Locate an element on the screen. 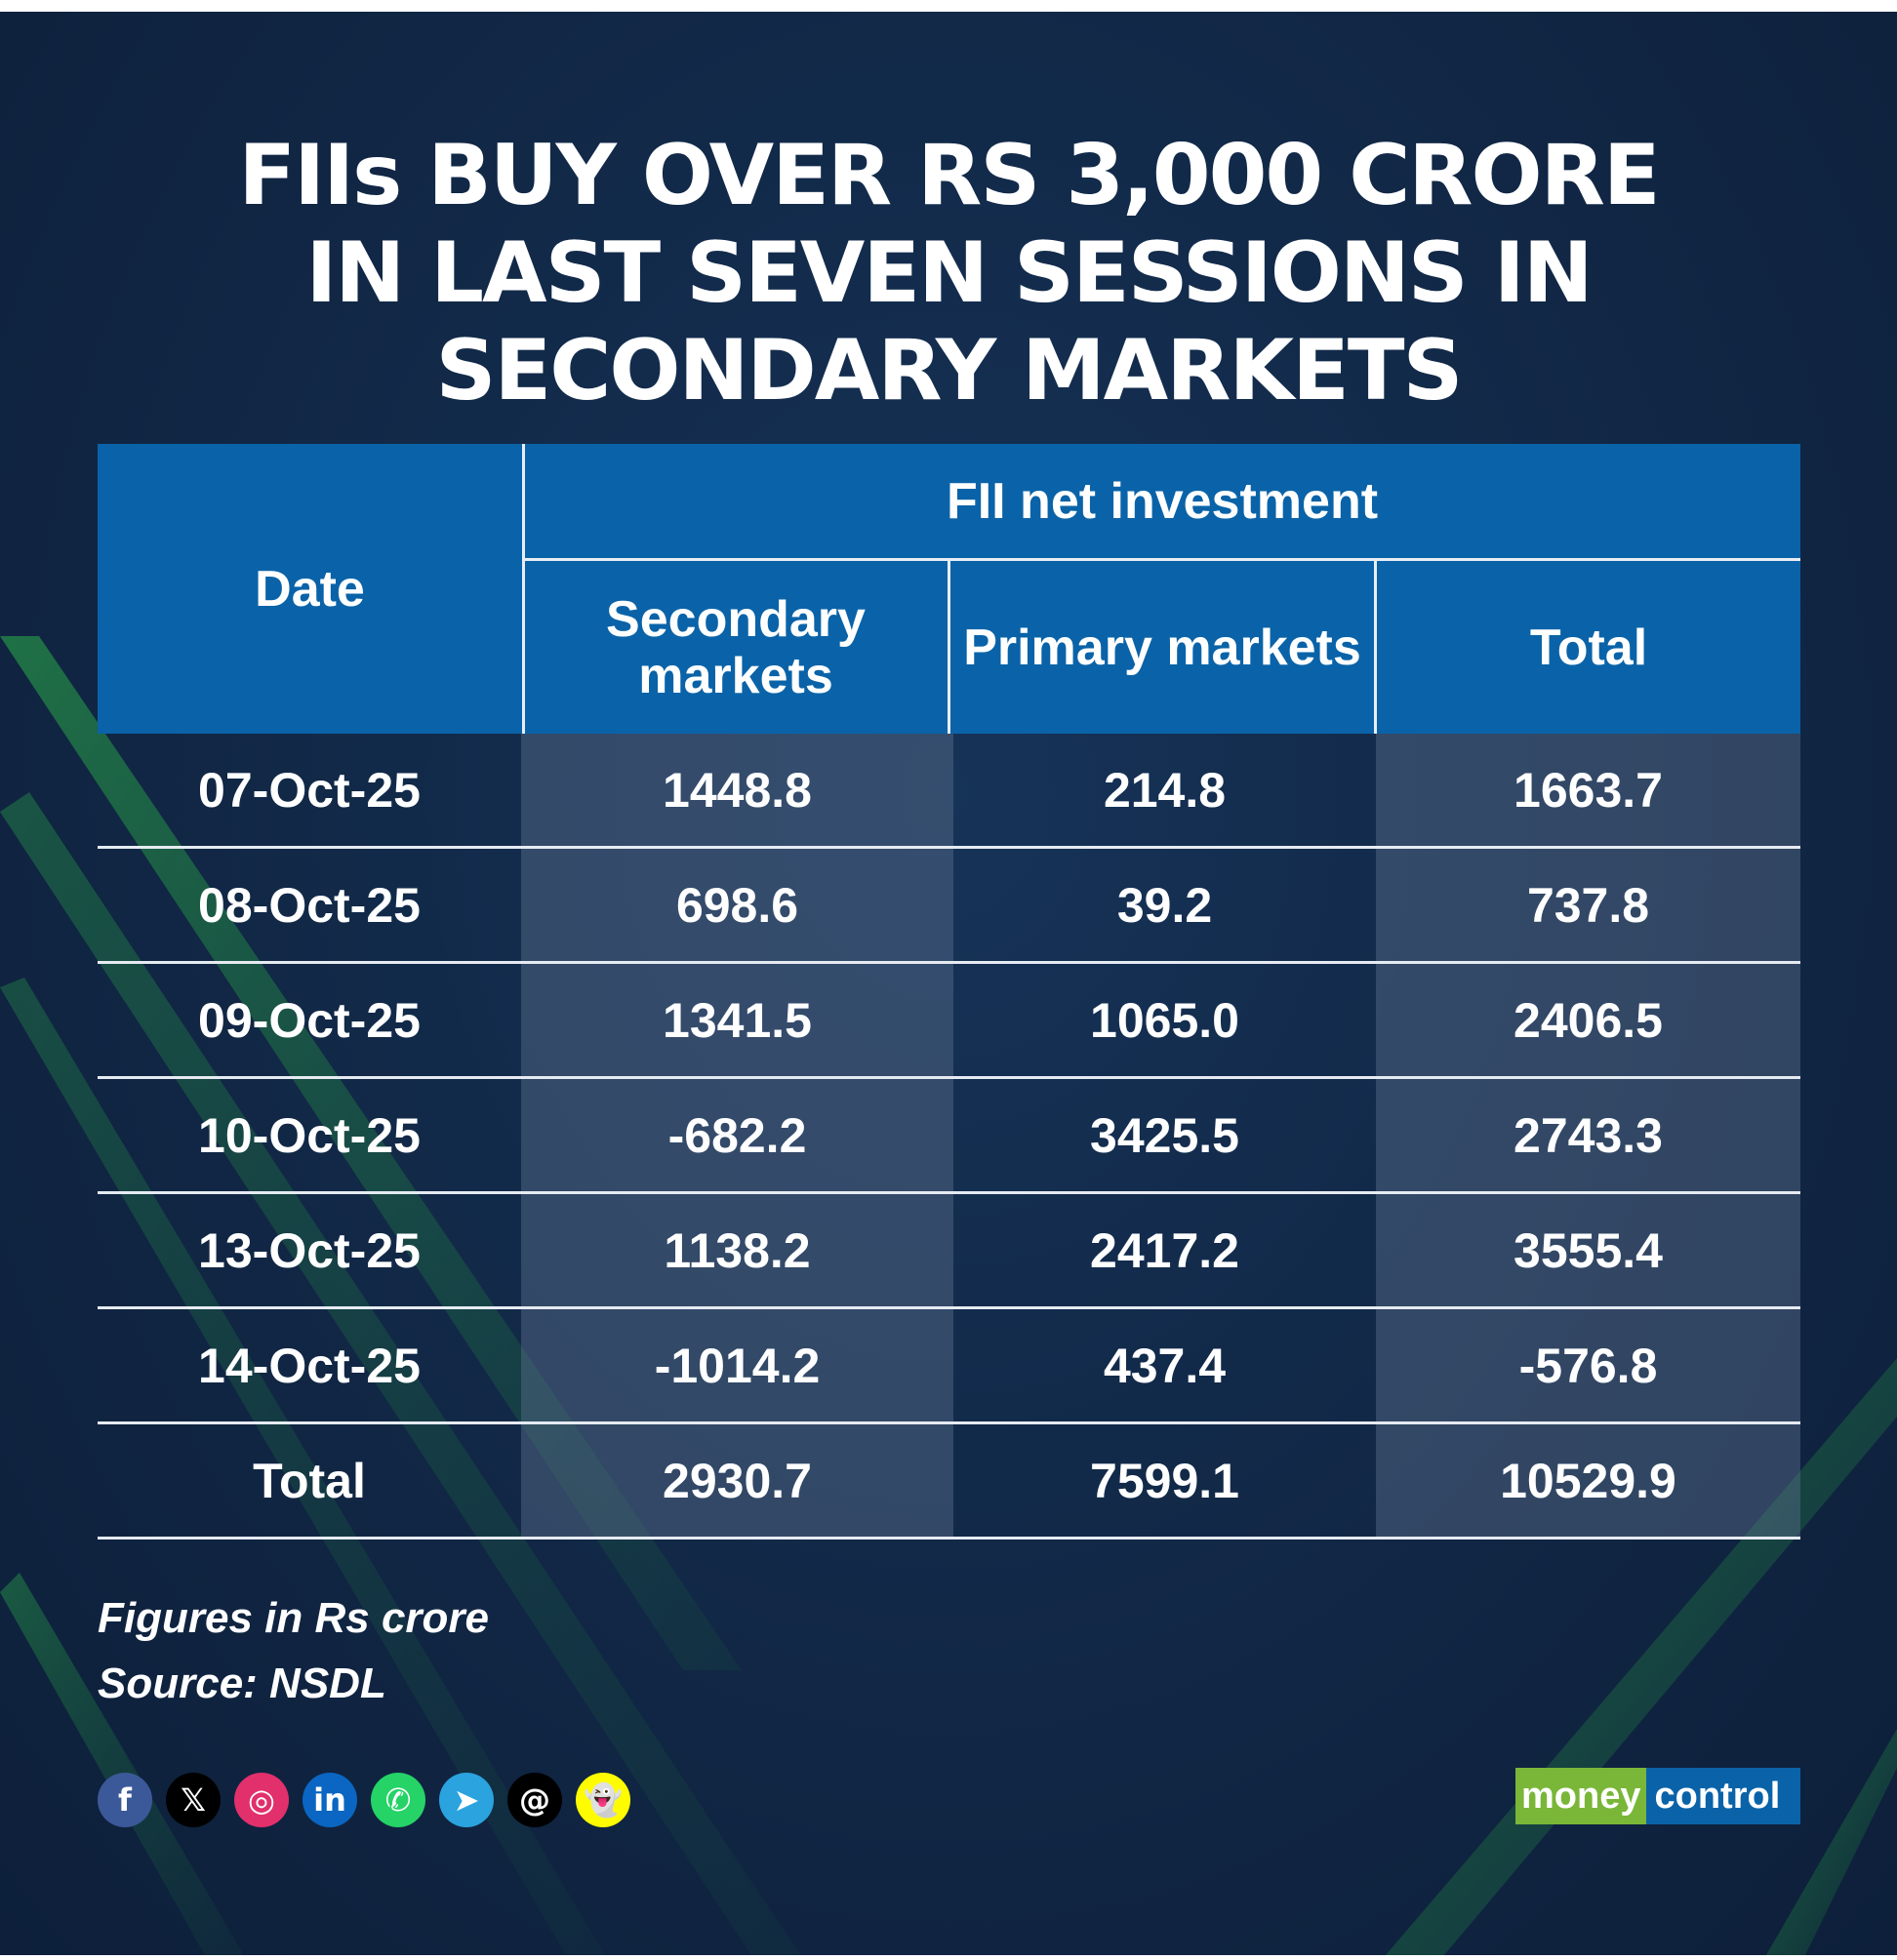 The height and width of the screenshot is (1960, 1897). table-row: 10-Oct-25 -682.2 3425.5 2743.3 is located at coordinates (949, 1136).